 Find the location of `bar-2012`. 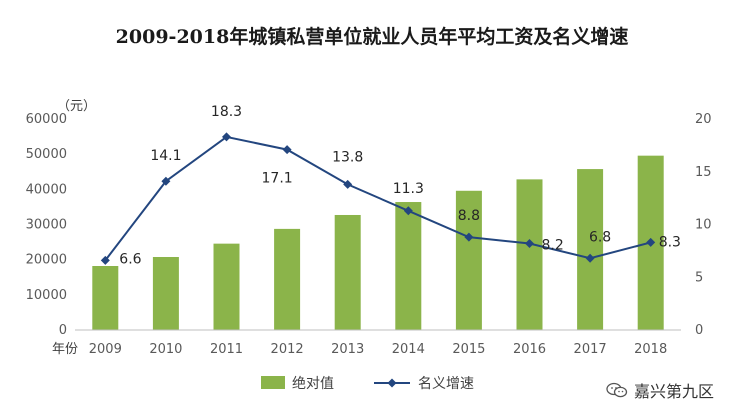

bar-2012 is located at coordinates (287, 279).